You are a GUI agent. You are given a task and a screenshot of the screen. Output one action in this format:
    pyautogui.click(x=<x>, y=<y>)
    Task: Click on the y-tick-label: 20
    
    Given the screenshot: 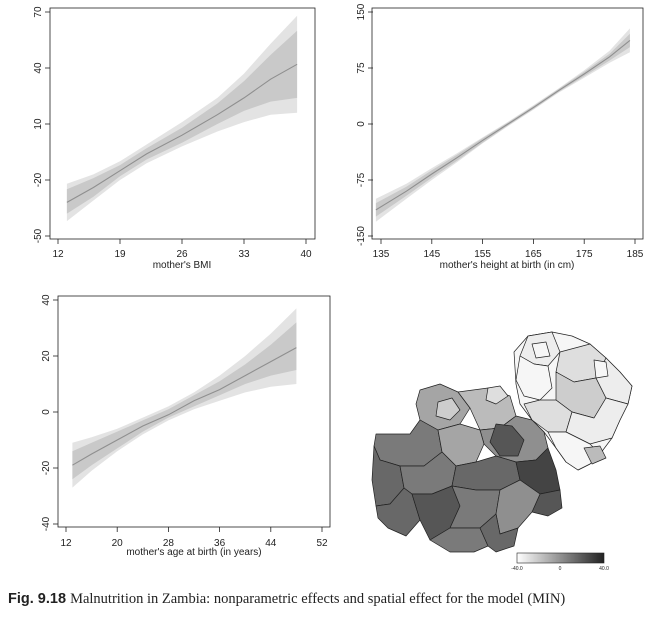 What is the action you would take?
    pyautogui.click(x=46, y=356)
    